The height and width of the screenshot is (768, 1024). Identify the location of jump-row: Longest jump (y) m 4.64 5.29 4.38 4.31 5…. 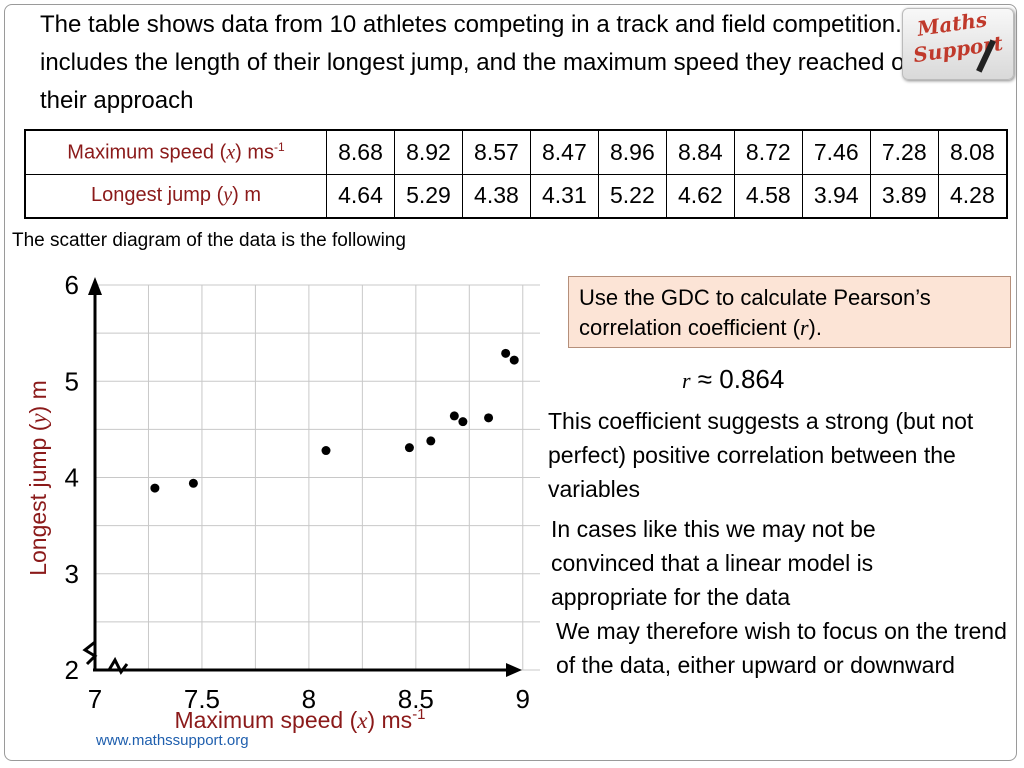
(516, 196).